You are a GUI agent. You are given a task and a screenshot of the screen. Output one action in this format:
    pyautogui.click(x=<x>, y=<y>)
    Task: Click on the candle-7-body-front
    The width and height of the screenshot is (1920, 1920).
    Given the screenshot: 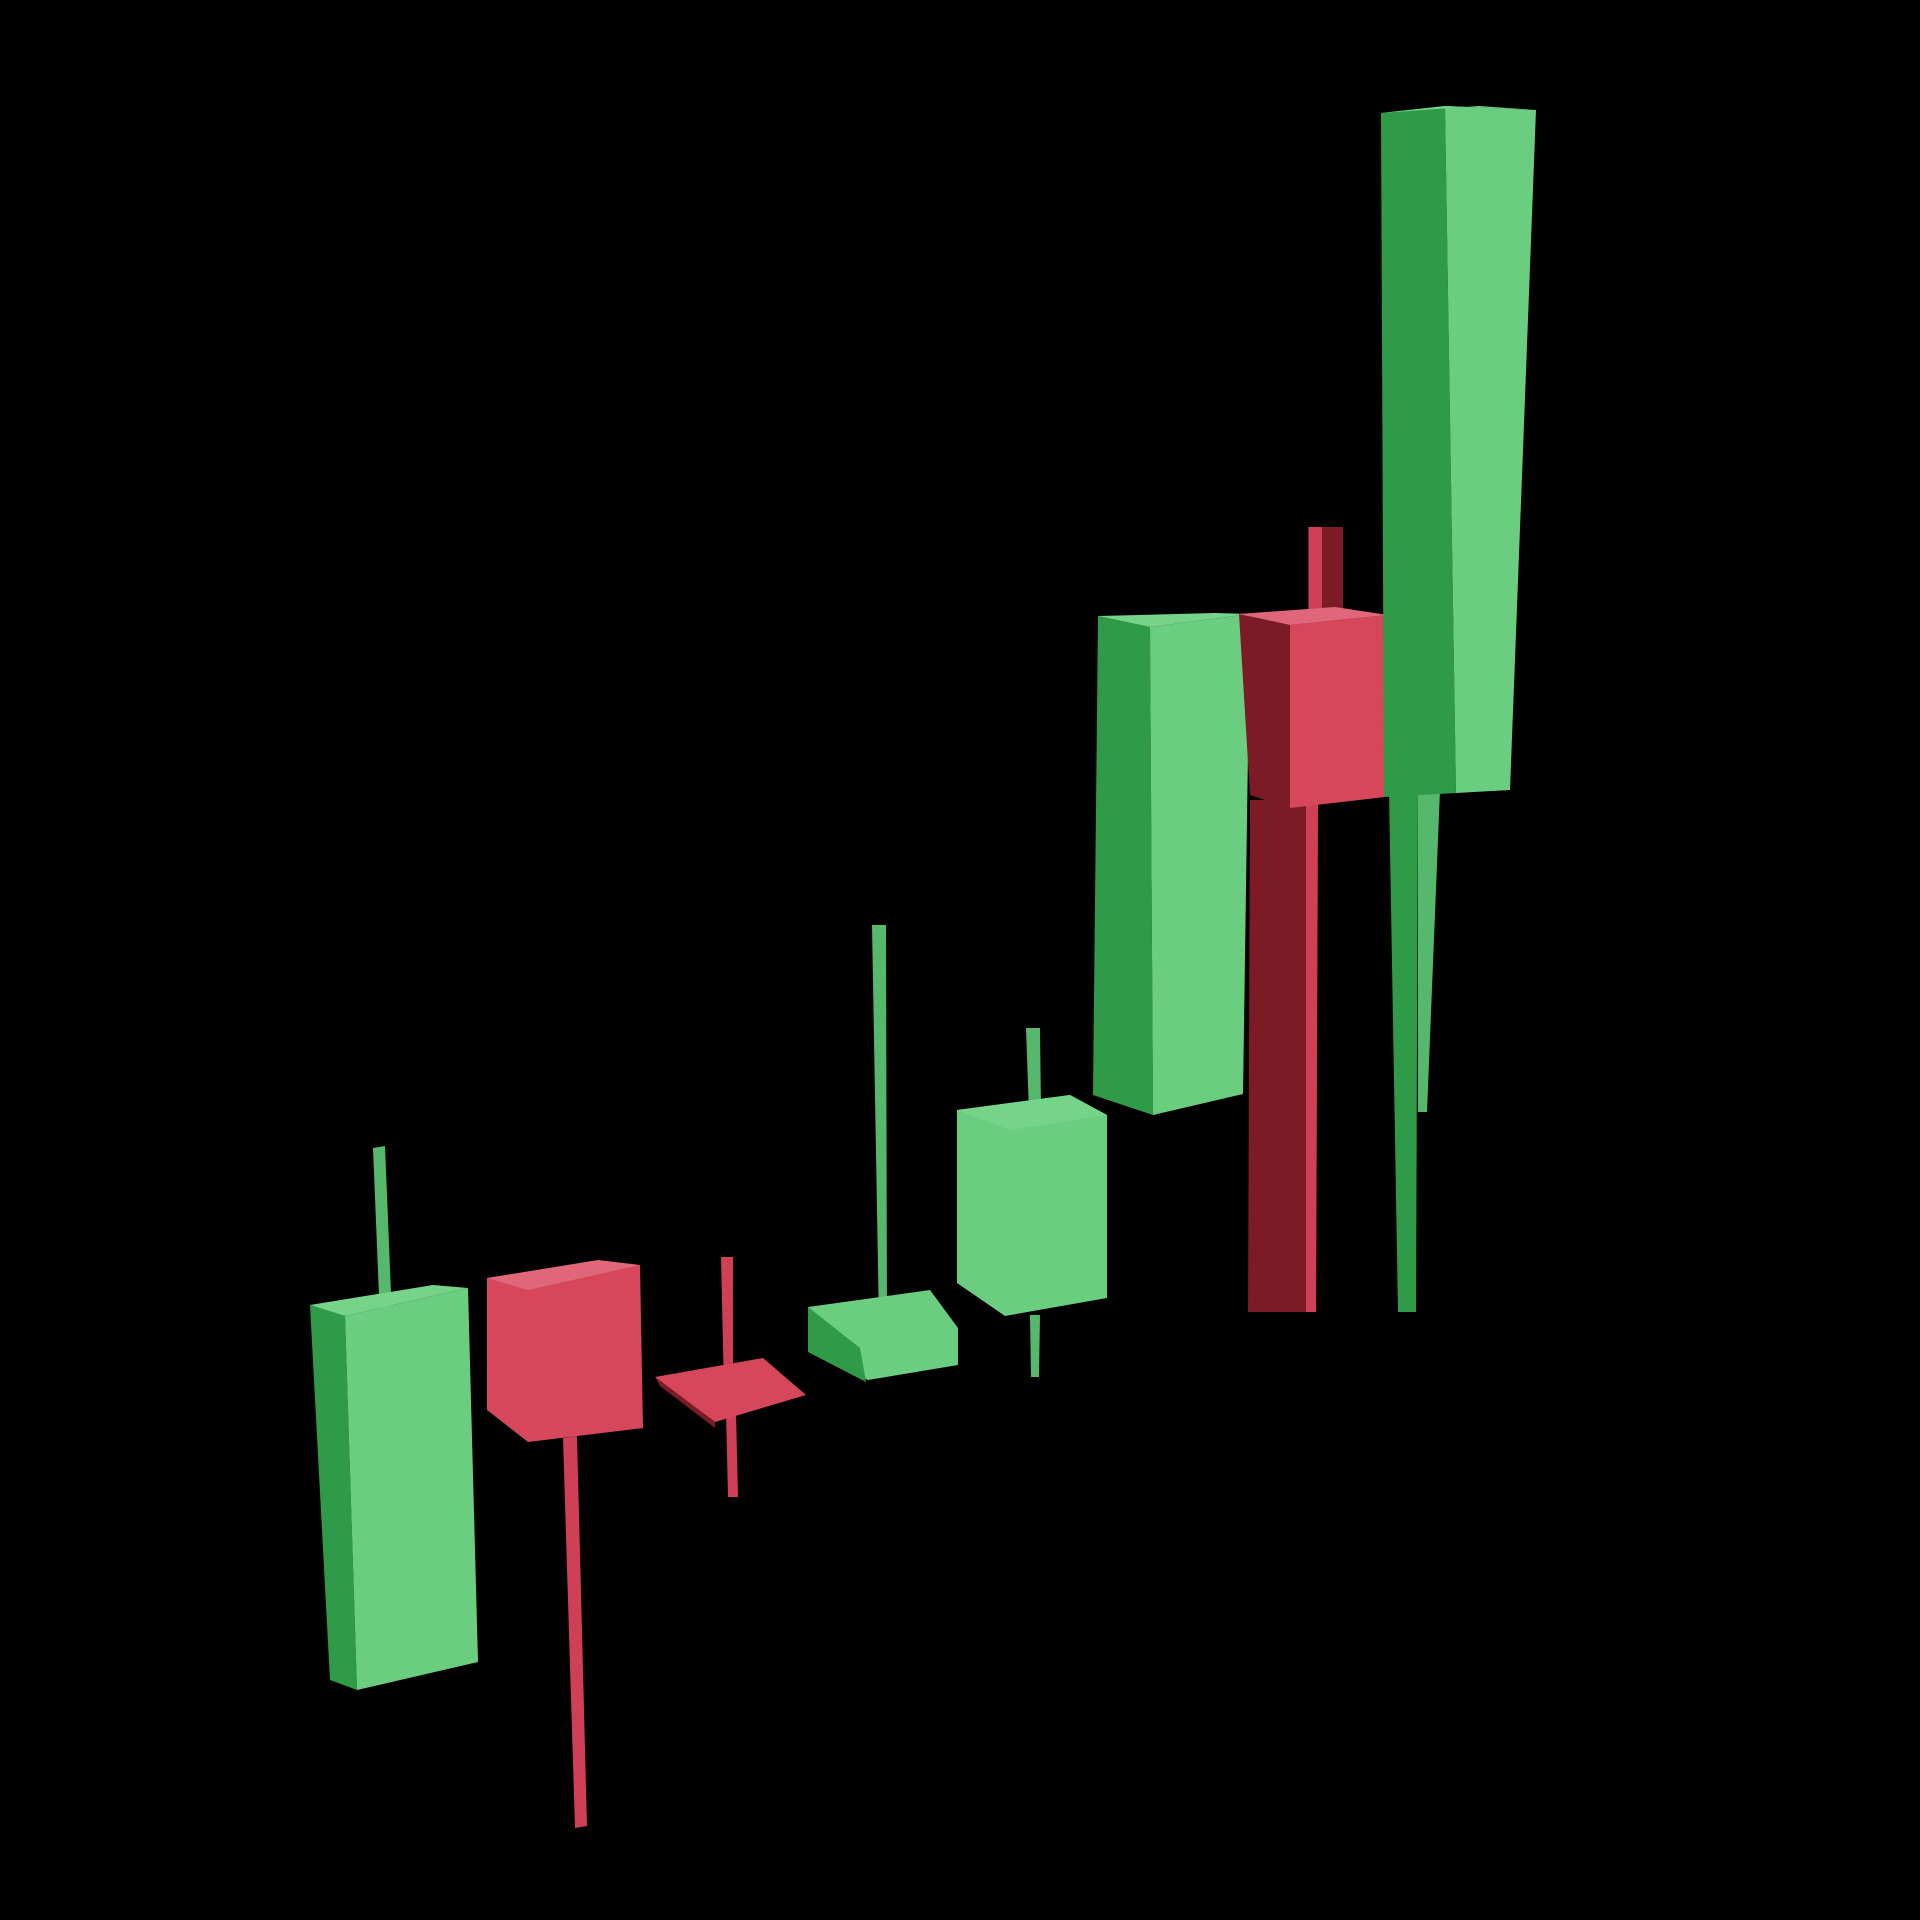 What is the action you would take?
    pyautogui.click(x=1339, y=711)
    